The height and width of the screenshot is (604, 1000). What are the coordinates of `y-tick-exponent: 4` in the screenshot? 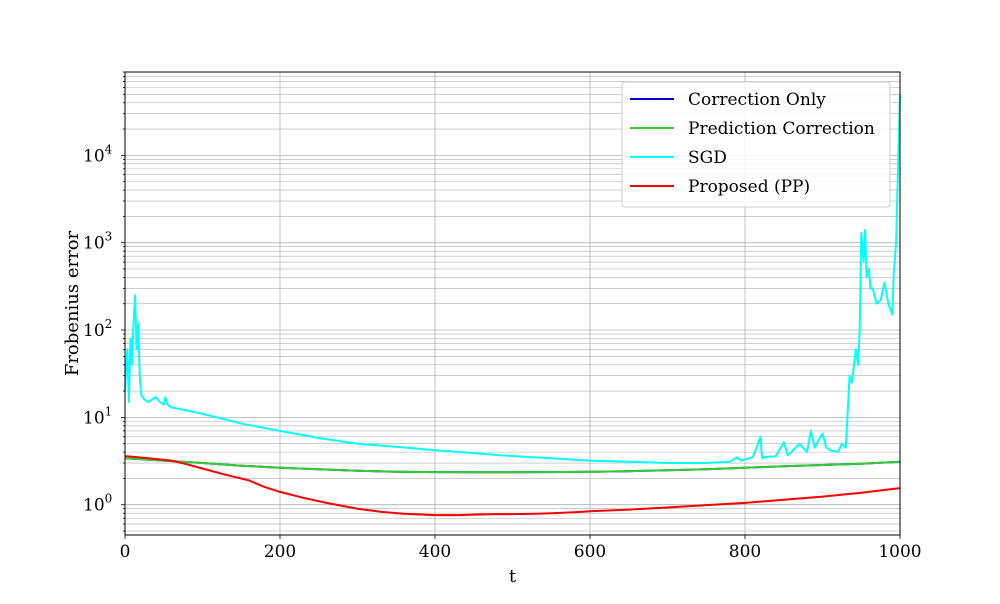 It's located at (109, 149).